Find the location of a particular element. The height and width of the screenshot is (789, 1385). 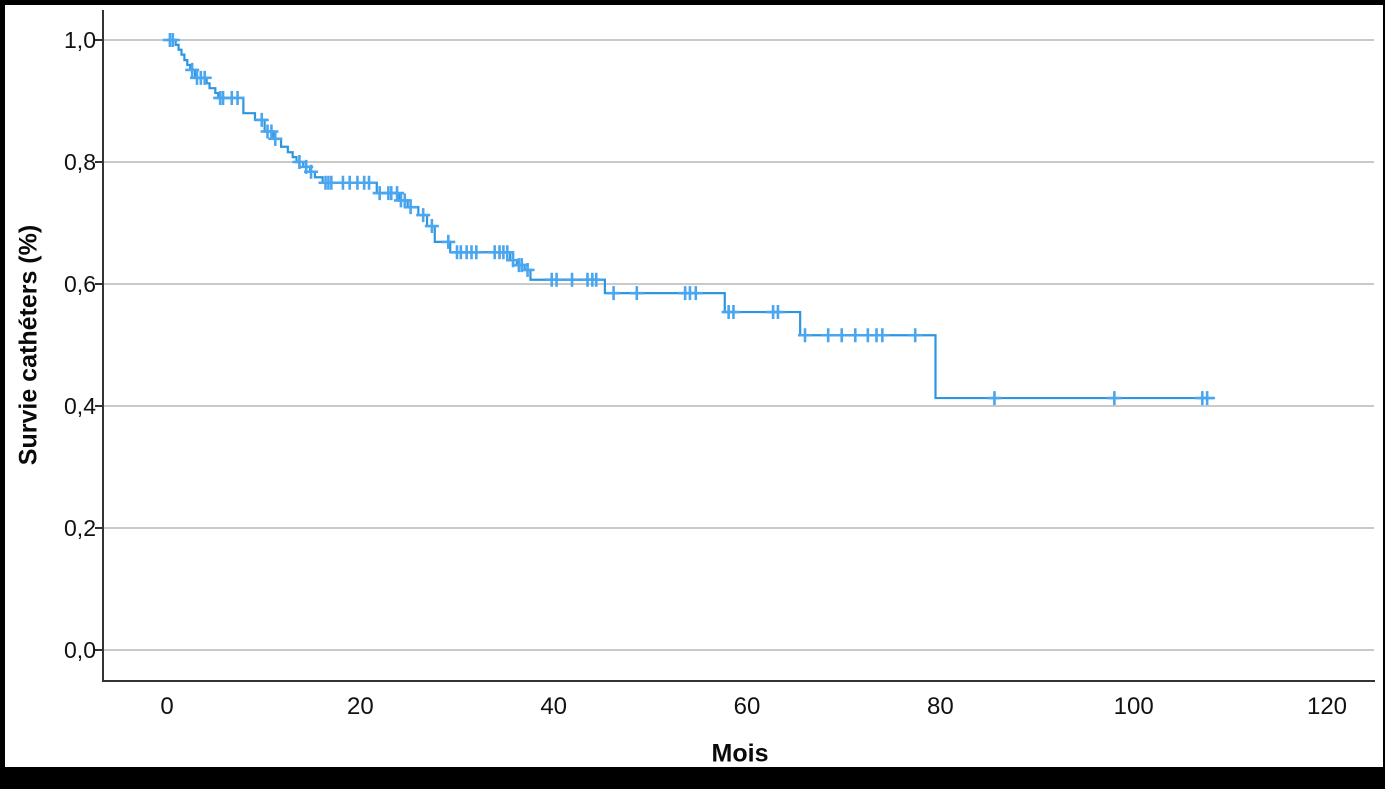

x-tick-label: 40 is located at coordinates (553, 706).